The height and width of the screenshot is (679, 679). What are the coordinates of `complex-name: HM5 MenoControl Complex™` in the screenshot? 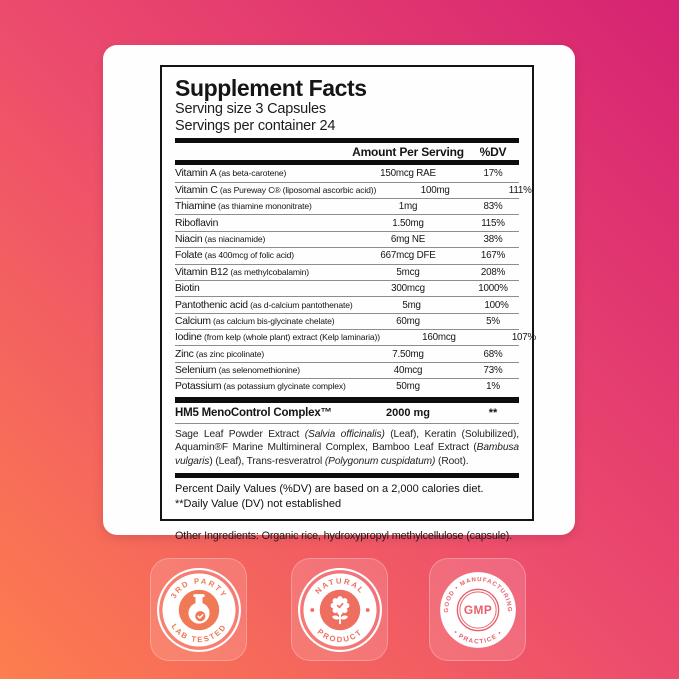 It's located at (253, 412).